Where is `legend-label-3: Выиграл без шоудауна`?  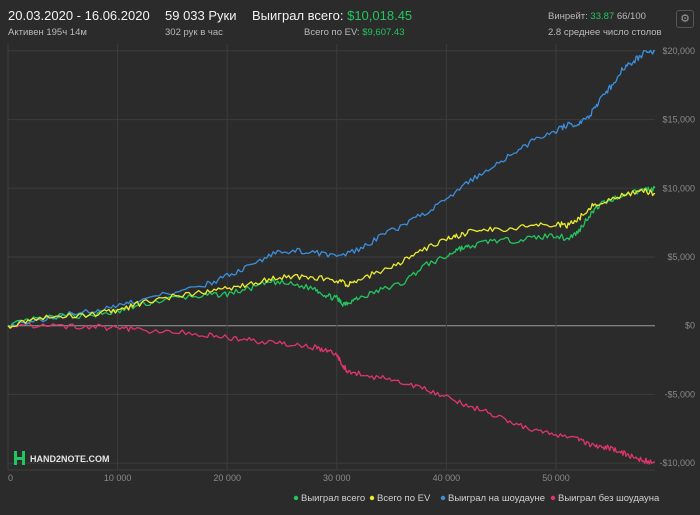 legend-label-3: Выиграл без шоудауна is located at coordinates (609, 498).